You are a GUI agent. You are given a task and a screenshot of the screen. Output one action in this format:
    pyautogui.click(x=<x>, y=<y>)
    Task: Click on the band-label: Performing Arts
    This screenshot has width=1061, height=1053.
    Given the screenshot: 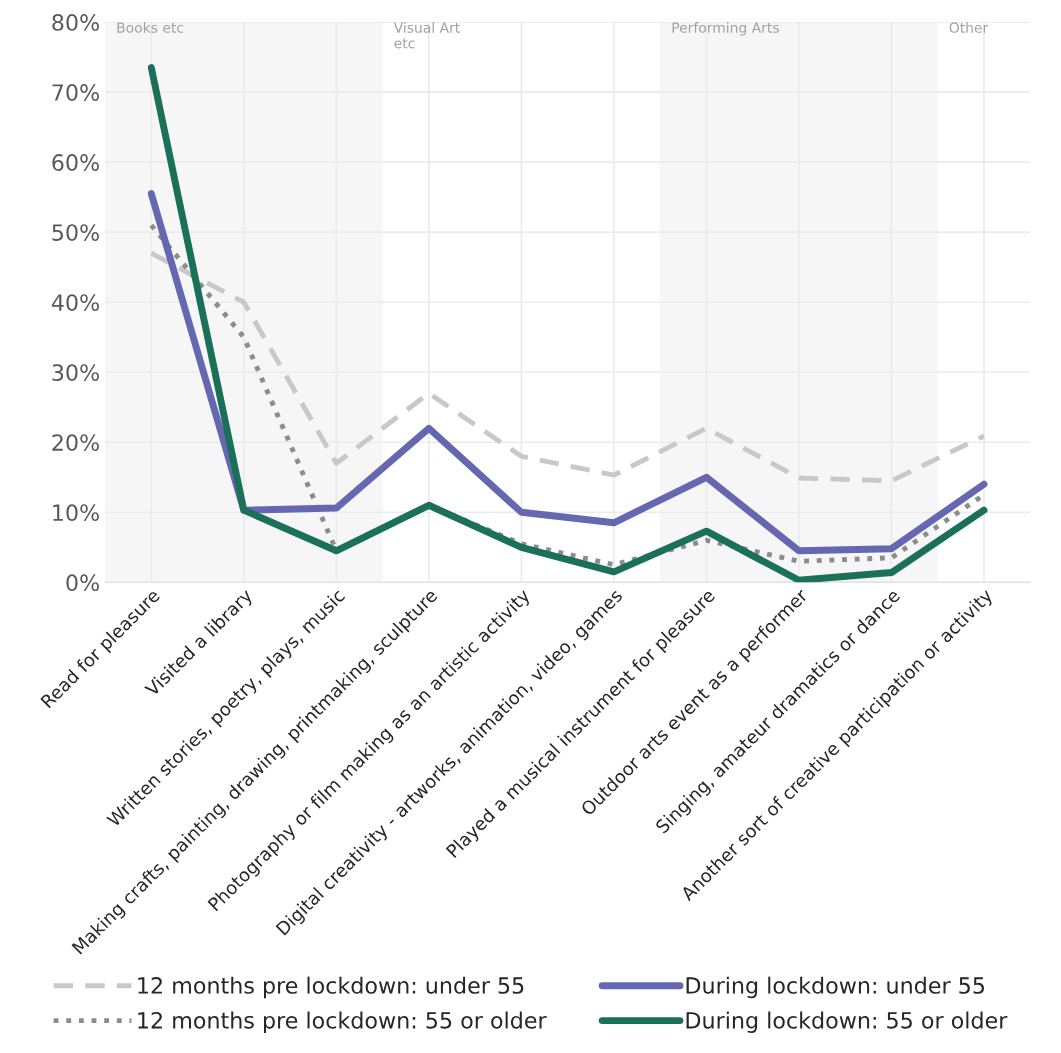 What is the action you would take?
    pyautogui.click(x=725, y=29)
    